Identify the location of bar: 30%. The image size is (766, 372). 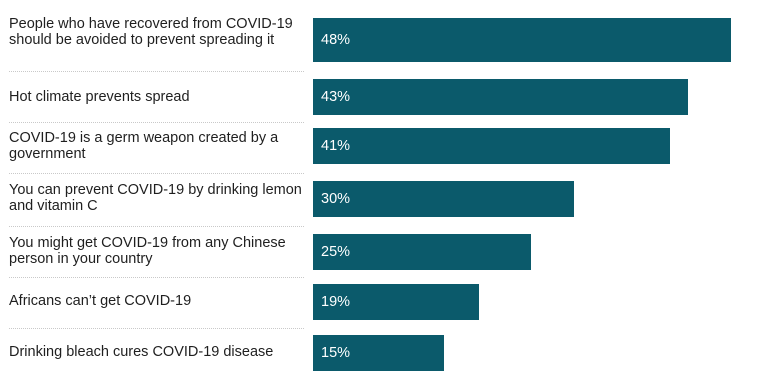
(443, 199).